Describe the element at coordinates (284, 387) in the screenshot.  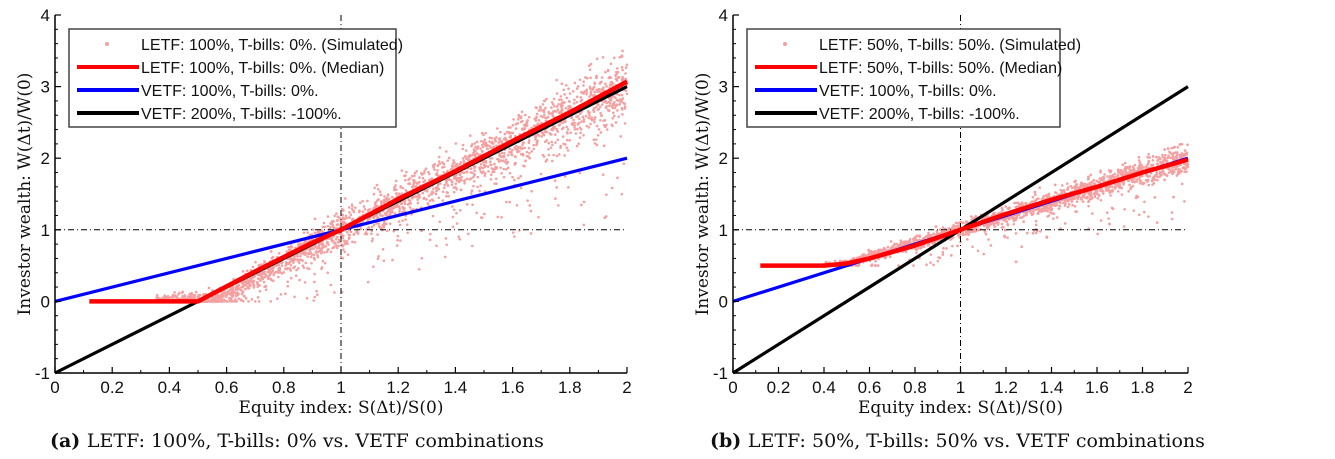
I see `x-tick-label: 0.8` at that location.